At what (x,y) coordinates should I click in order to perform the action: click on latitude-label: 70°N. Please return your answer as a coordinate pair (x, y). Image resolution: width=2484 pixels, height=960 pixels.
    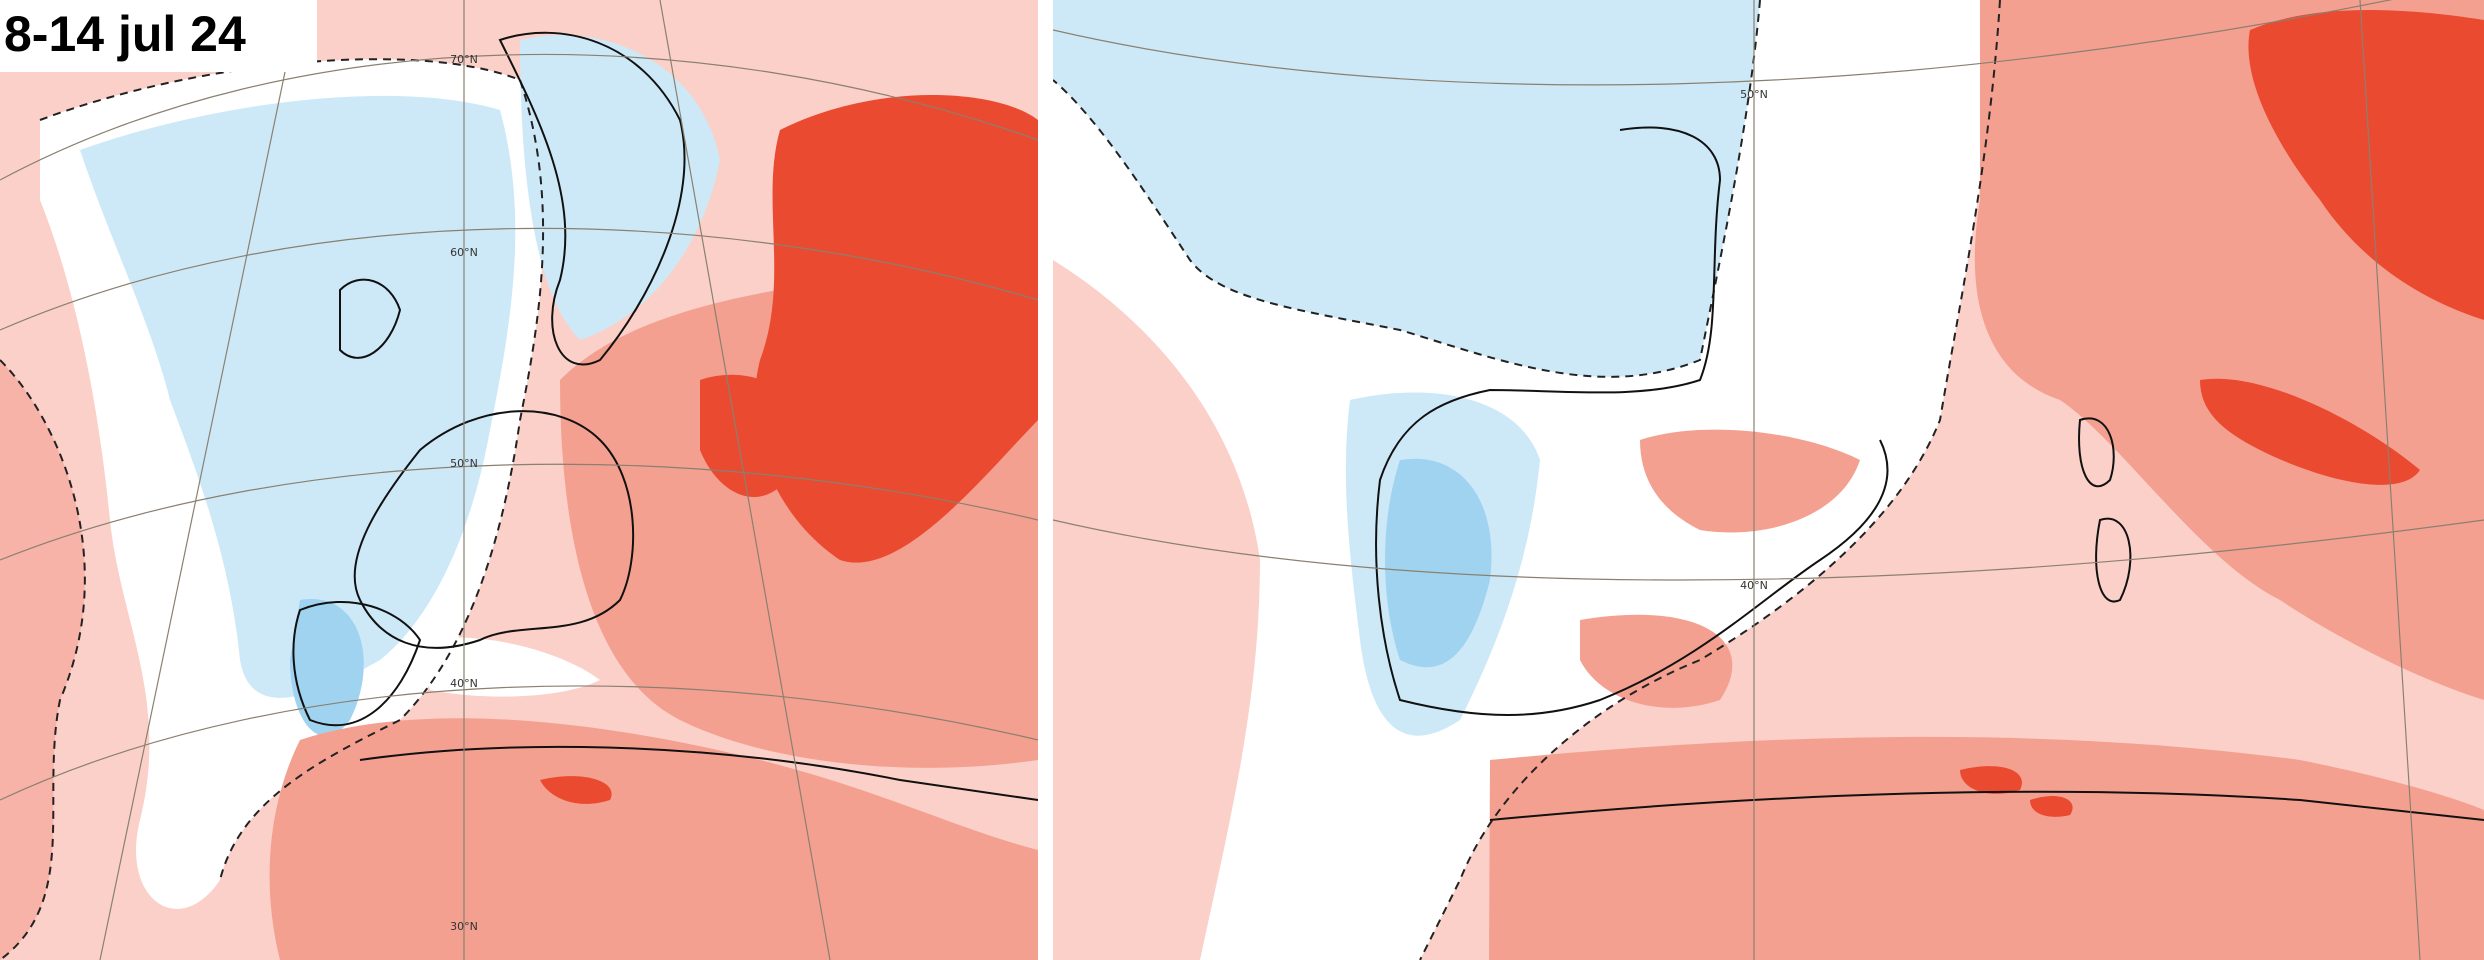
    Looking at the image, I should click on (464, 59).